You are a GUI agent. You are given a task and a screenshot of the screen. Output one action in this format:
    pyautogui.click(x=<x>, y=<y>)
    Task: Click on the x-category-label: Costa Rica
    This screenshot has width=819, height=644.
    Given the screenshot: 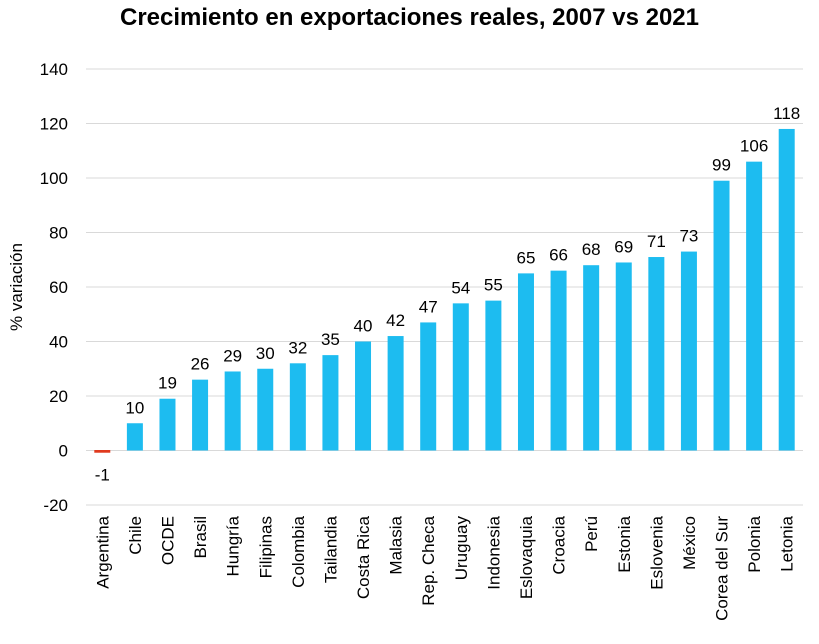 What is the action you would take?
    pyautogui.click(x=363, y=557)
    